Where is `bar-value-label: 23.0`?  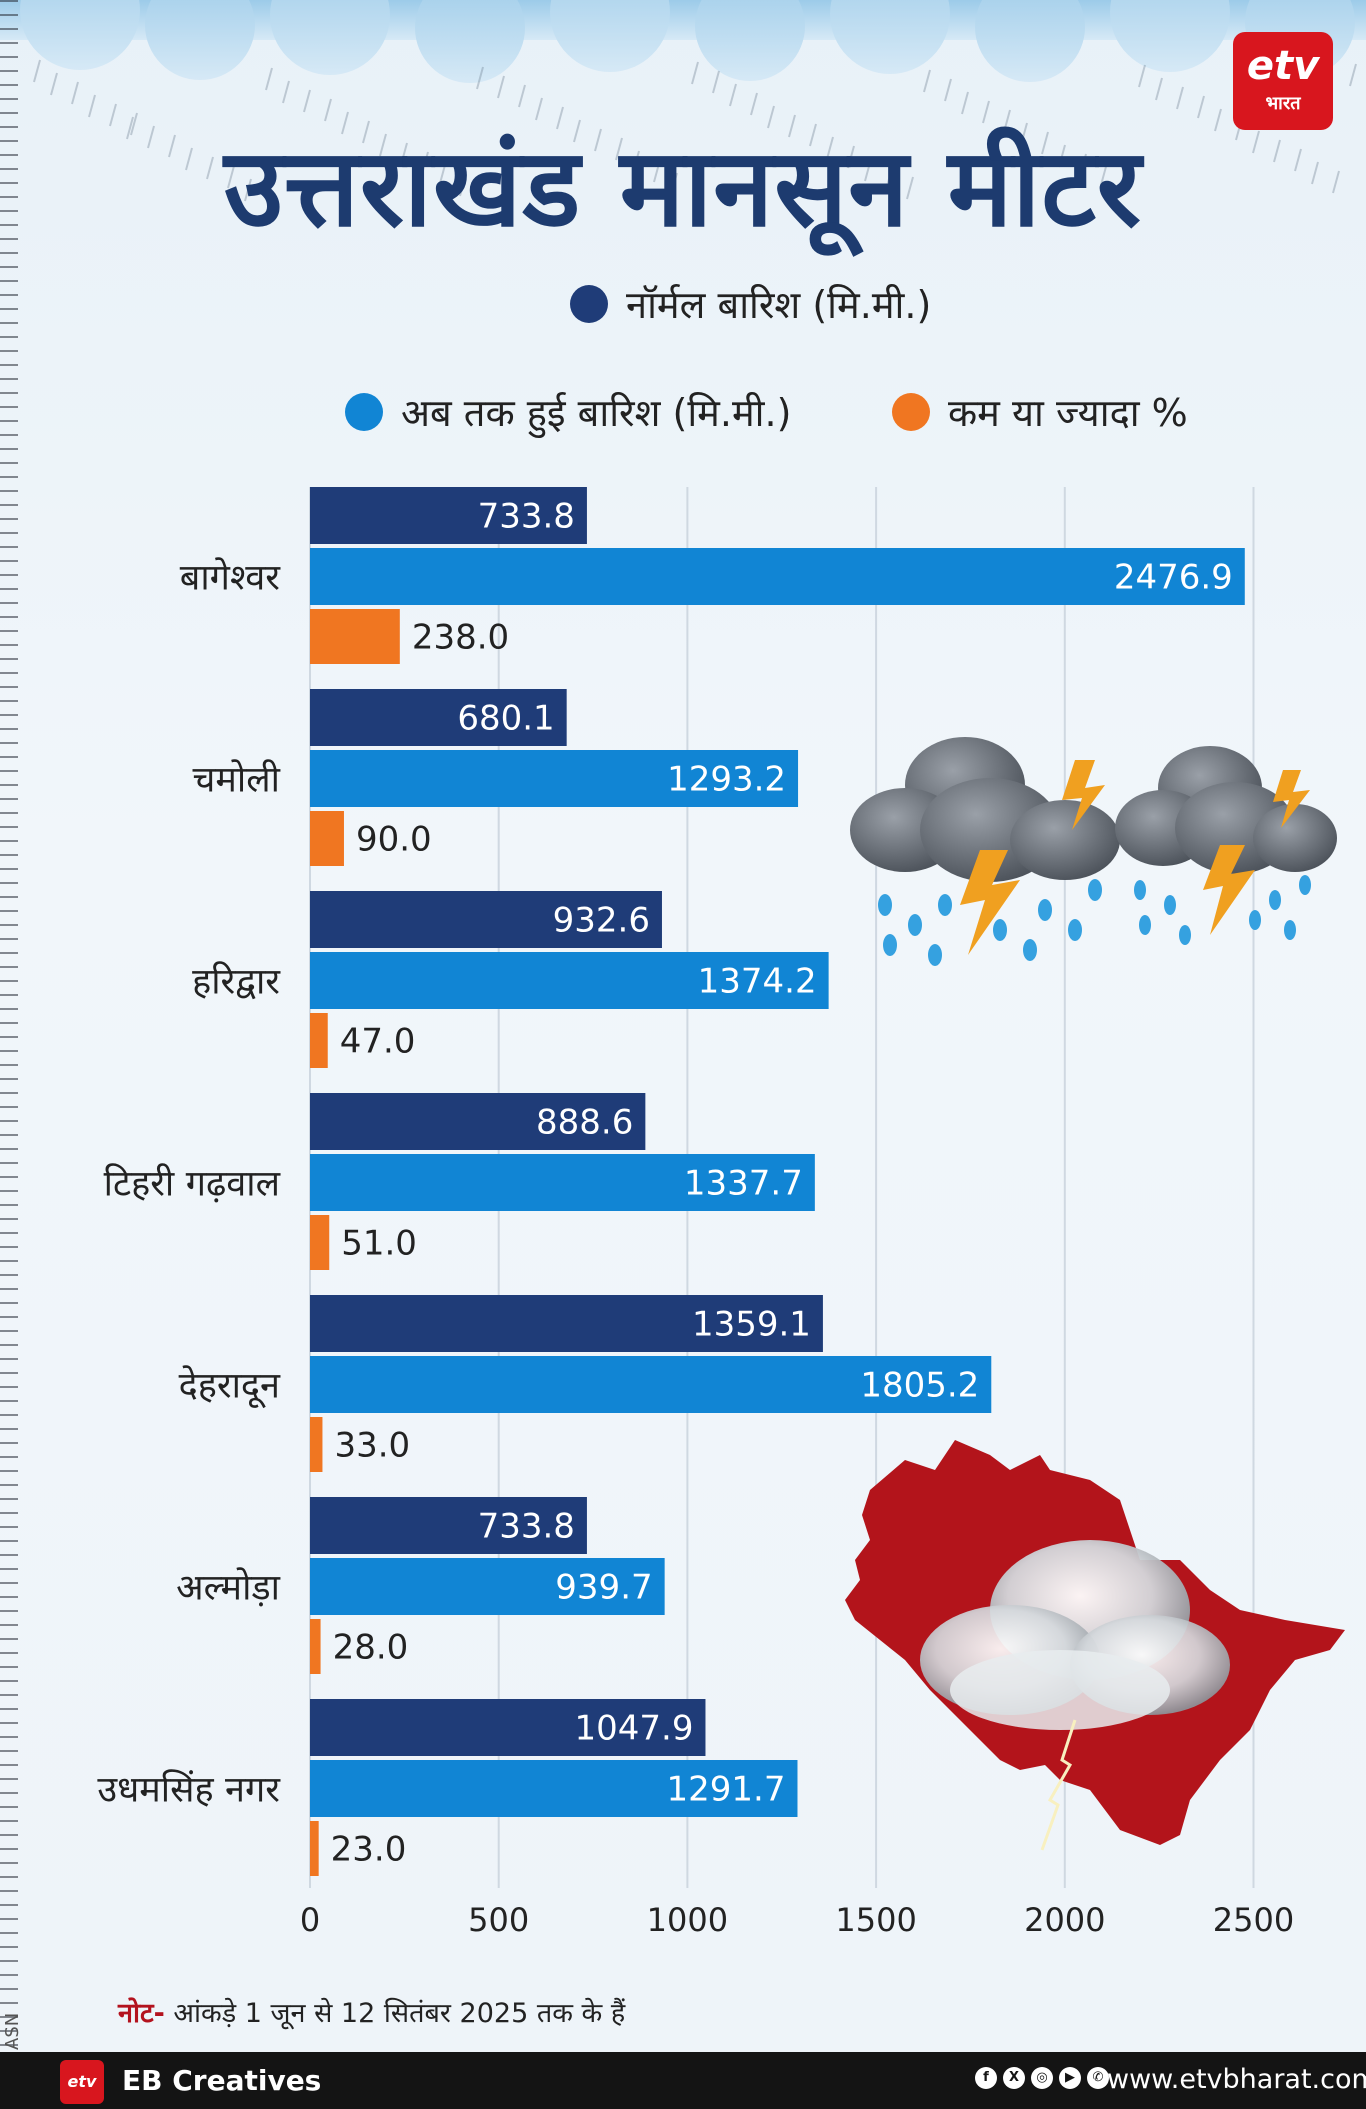 bar-value-label: 23.0 is located at coordinates (369, 1850).